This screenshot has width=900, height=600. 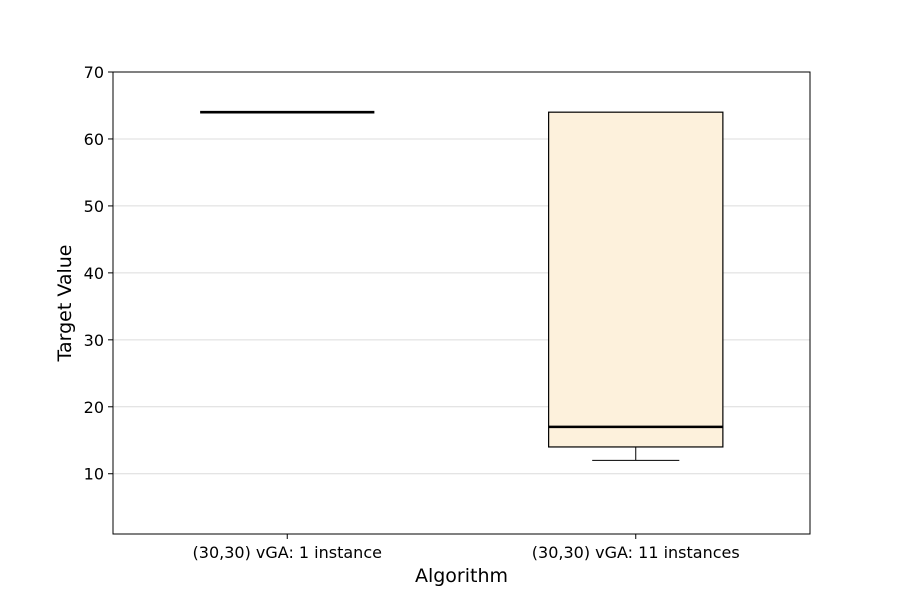 What do you see at coordinates (94, 206) in the screenshot?
I see `y-tick-label: 50` at bounding box center [94, 206].